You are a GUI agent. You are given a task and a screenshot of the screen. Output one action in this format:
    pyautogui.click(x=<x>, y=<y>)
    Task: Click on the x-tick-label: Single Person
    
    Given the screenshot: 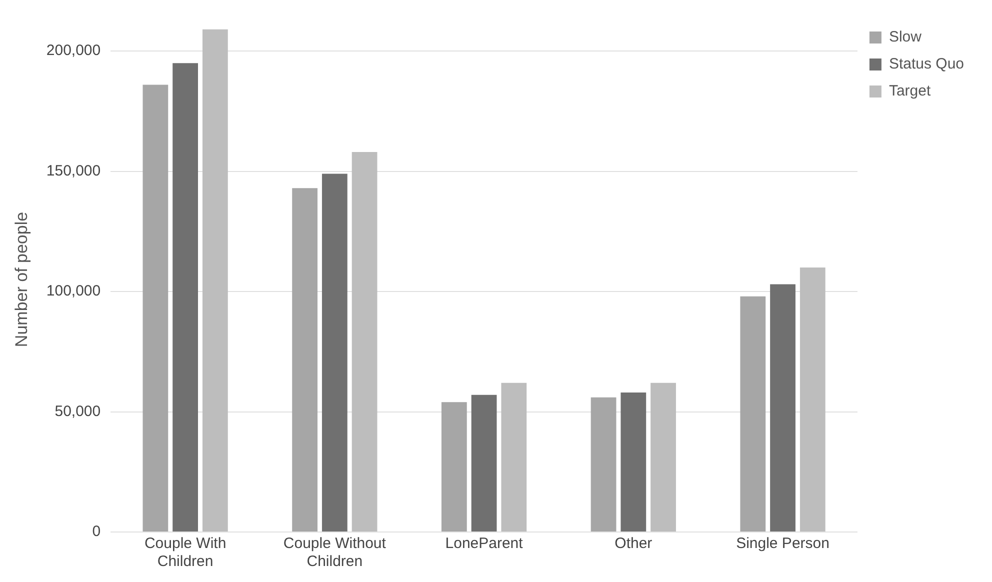 What is the action you would take?
    pyautogui.click(x=783, y=543)
    